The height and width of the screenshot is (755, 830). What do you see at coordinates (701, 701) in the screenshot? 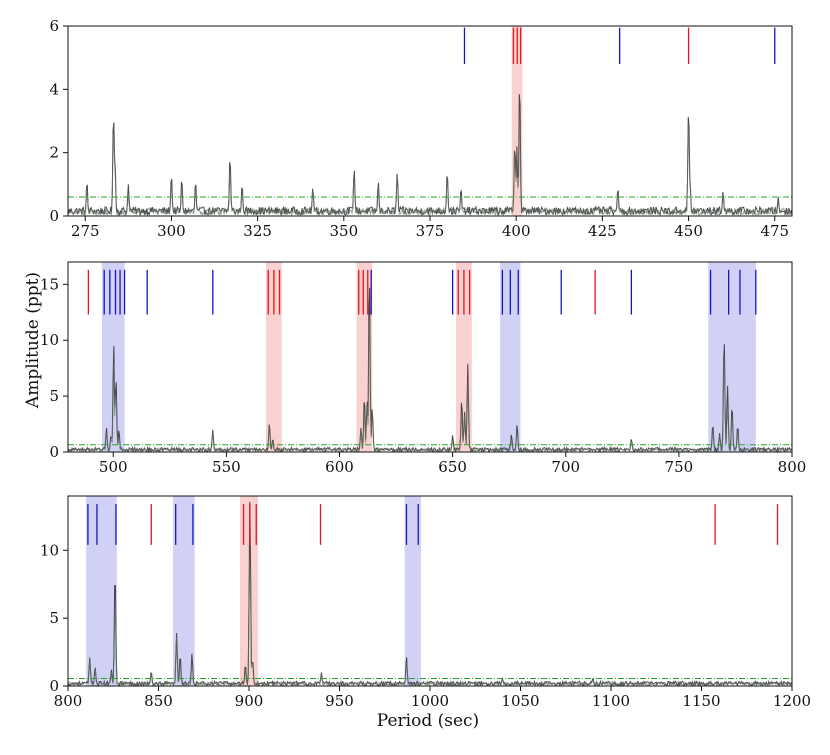
I see `x-tick-label-7: 1150` at bounding box center [701, 701].